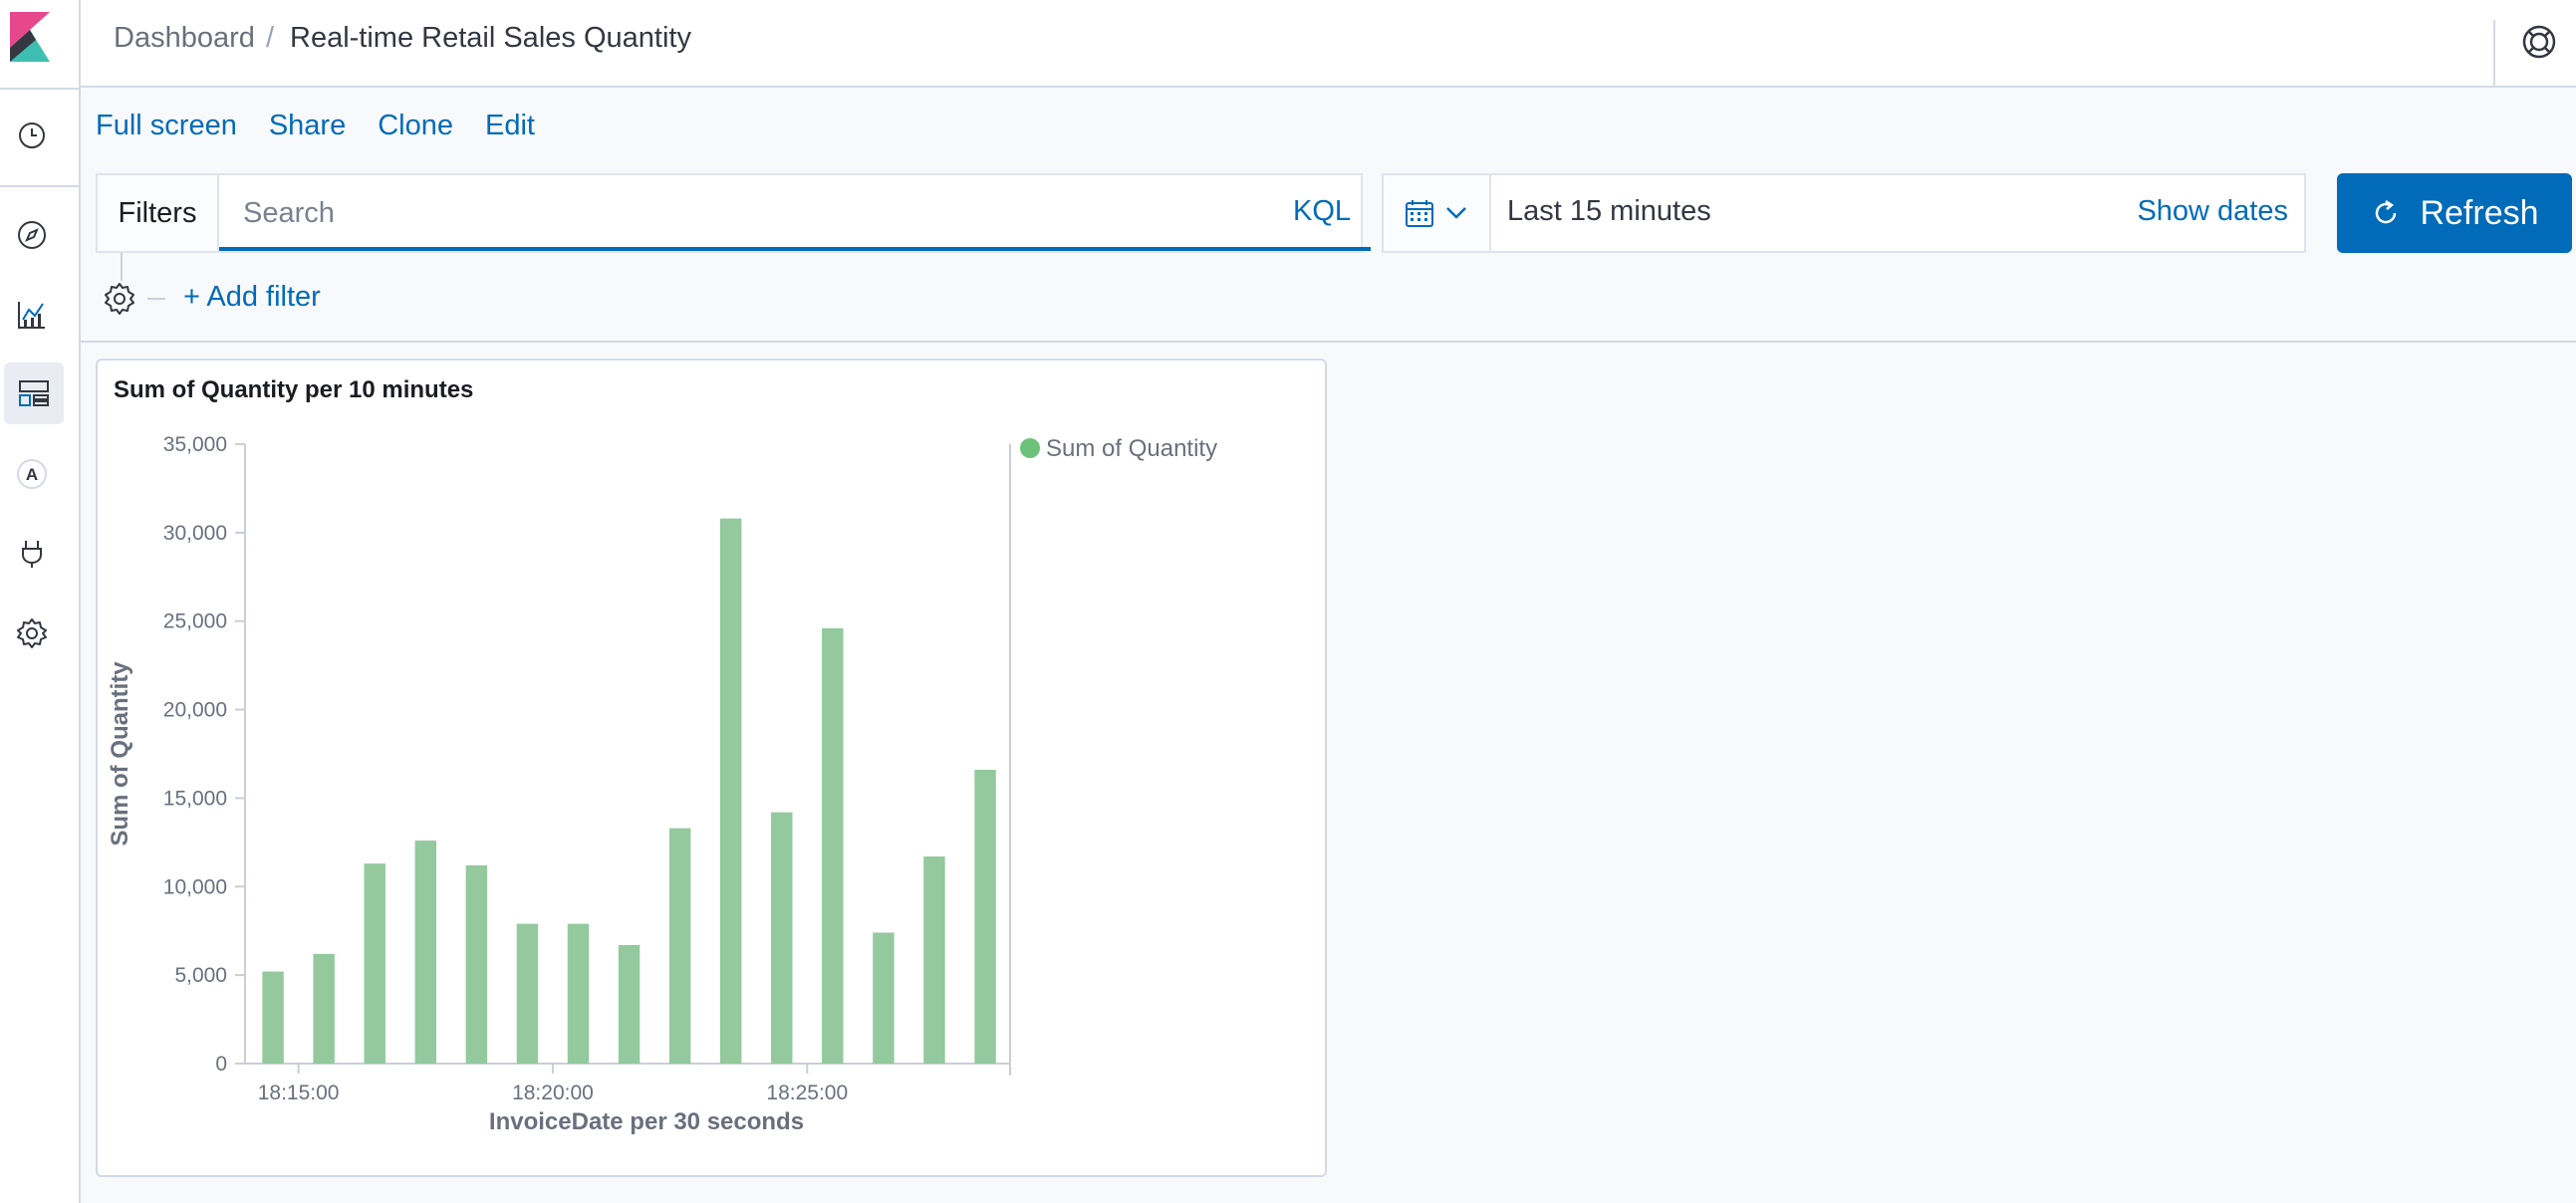  What do you see at coordinates (32, 37) in the screenshot?
I see `kibana-logo` at bounding box center [32, 37].